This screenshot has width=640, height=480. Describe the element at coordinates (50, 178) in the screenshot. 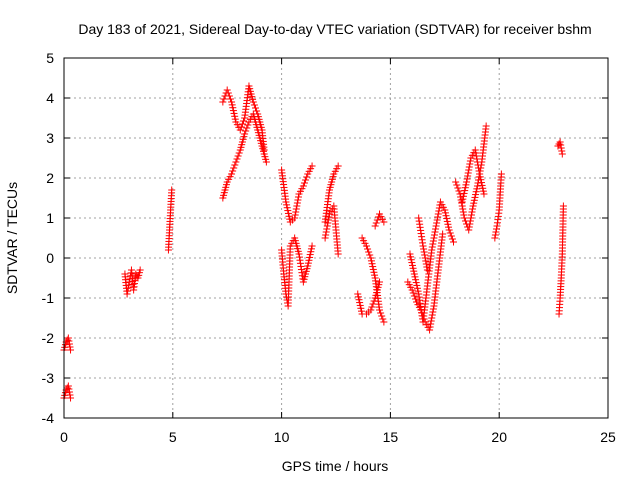

I see `y-tick-label: 2` at that location.